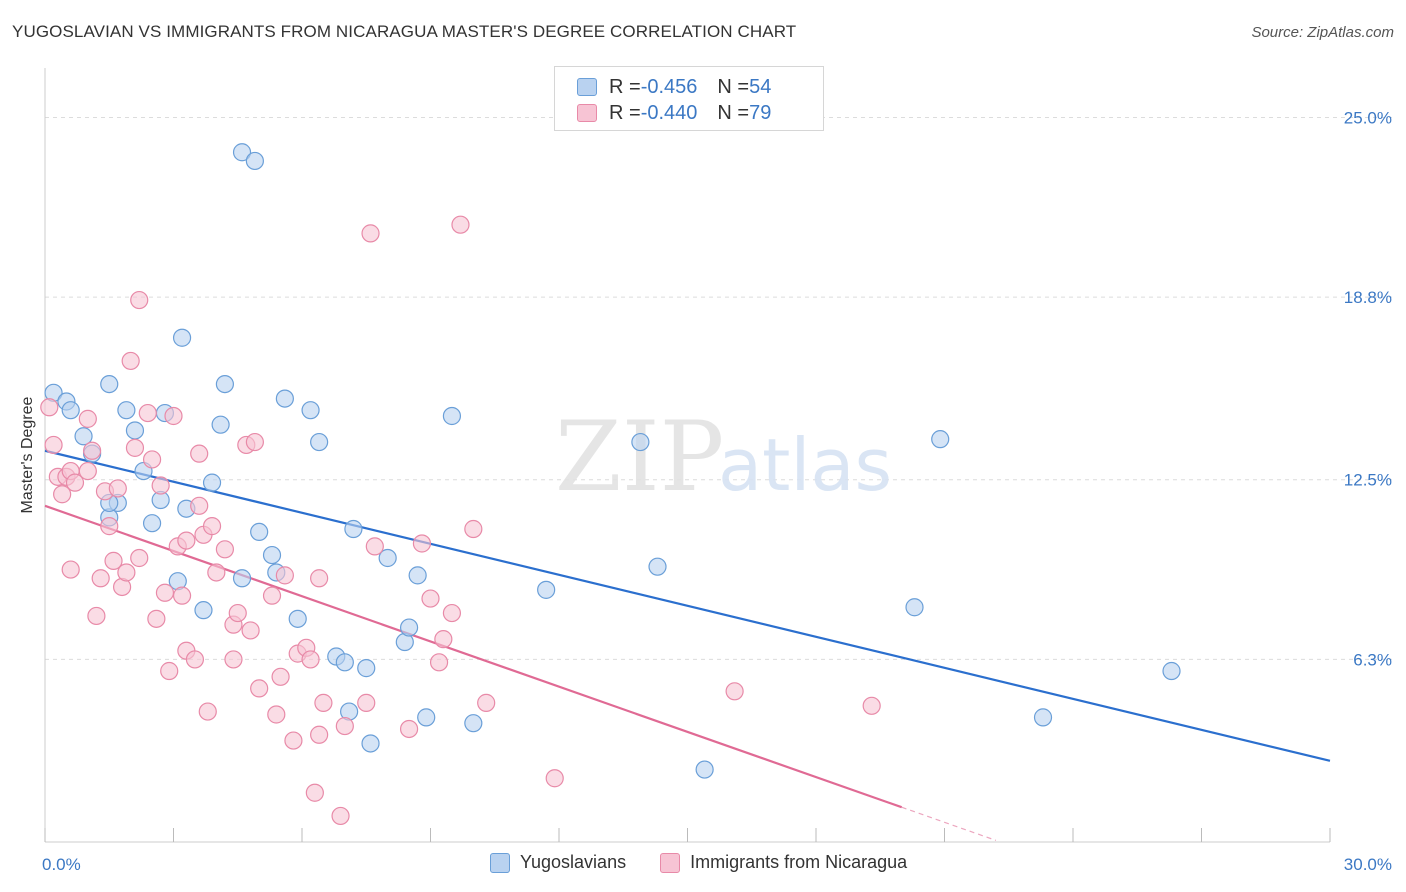 The image size is (1406, 892). Describe the element at coordinates (61, 864) in the screenshot. I see `x-tick-label-0: 0.0%` at that location.